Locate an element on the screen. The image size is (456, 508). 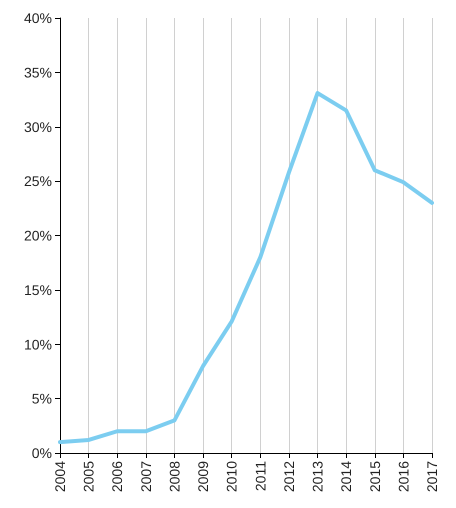
x-tick-label: 2010 is located at coordinates (232, 476).